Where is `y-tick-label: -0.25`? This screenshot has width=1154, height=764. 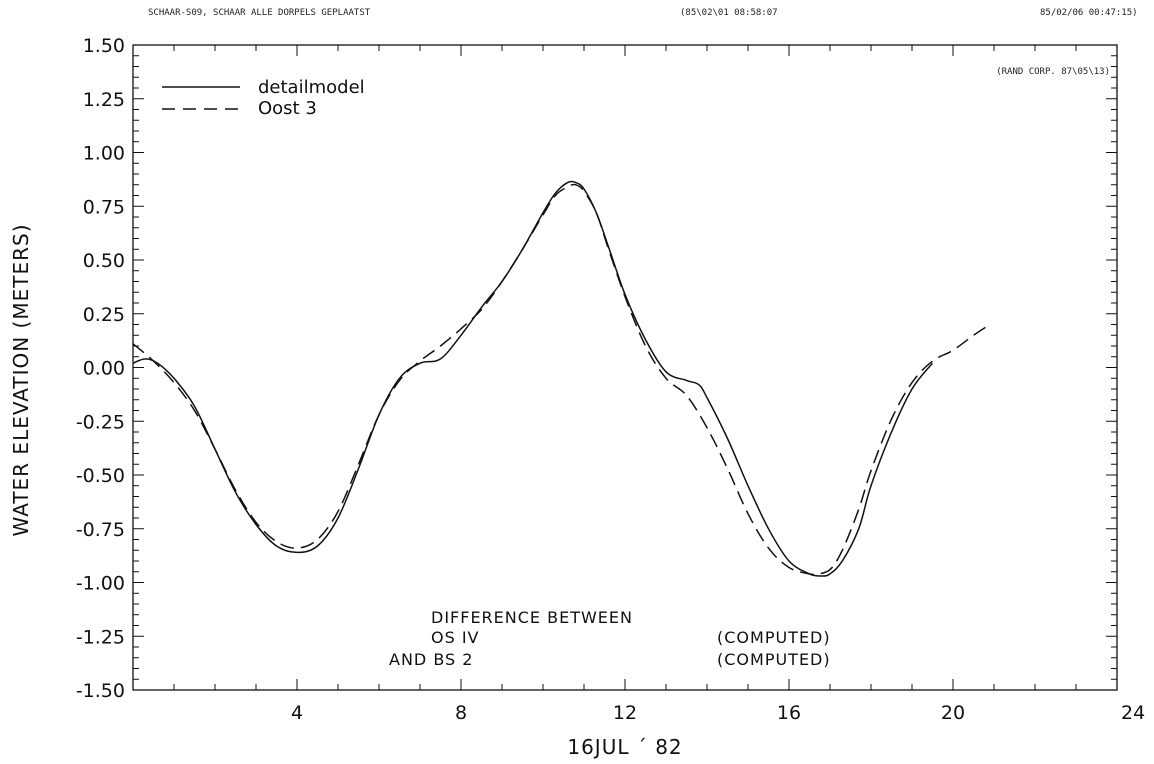 y-tick-label: -0.25 is located at coordinates (100, 422).